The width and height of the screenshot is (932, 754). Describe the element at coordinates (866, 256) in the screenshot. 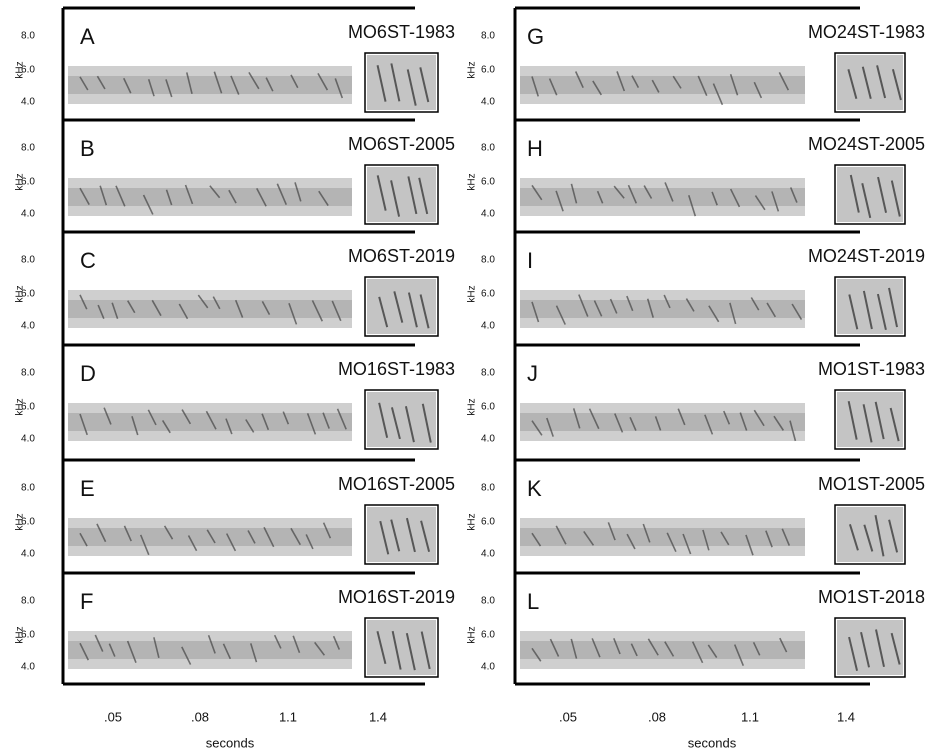

I see `panel-title: MO24ST-2019` at that location.